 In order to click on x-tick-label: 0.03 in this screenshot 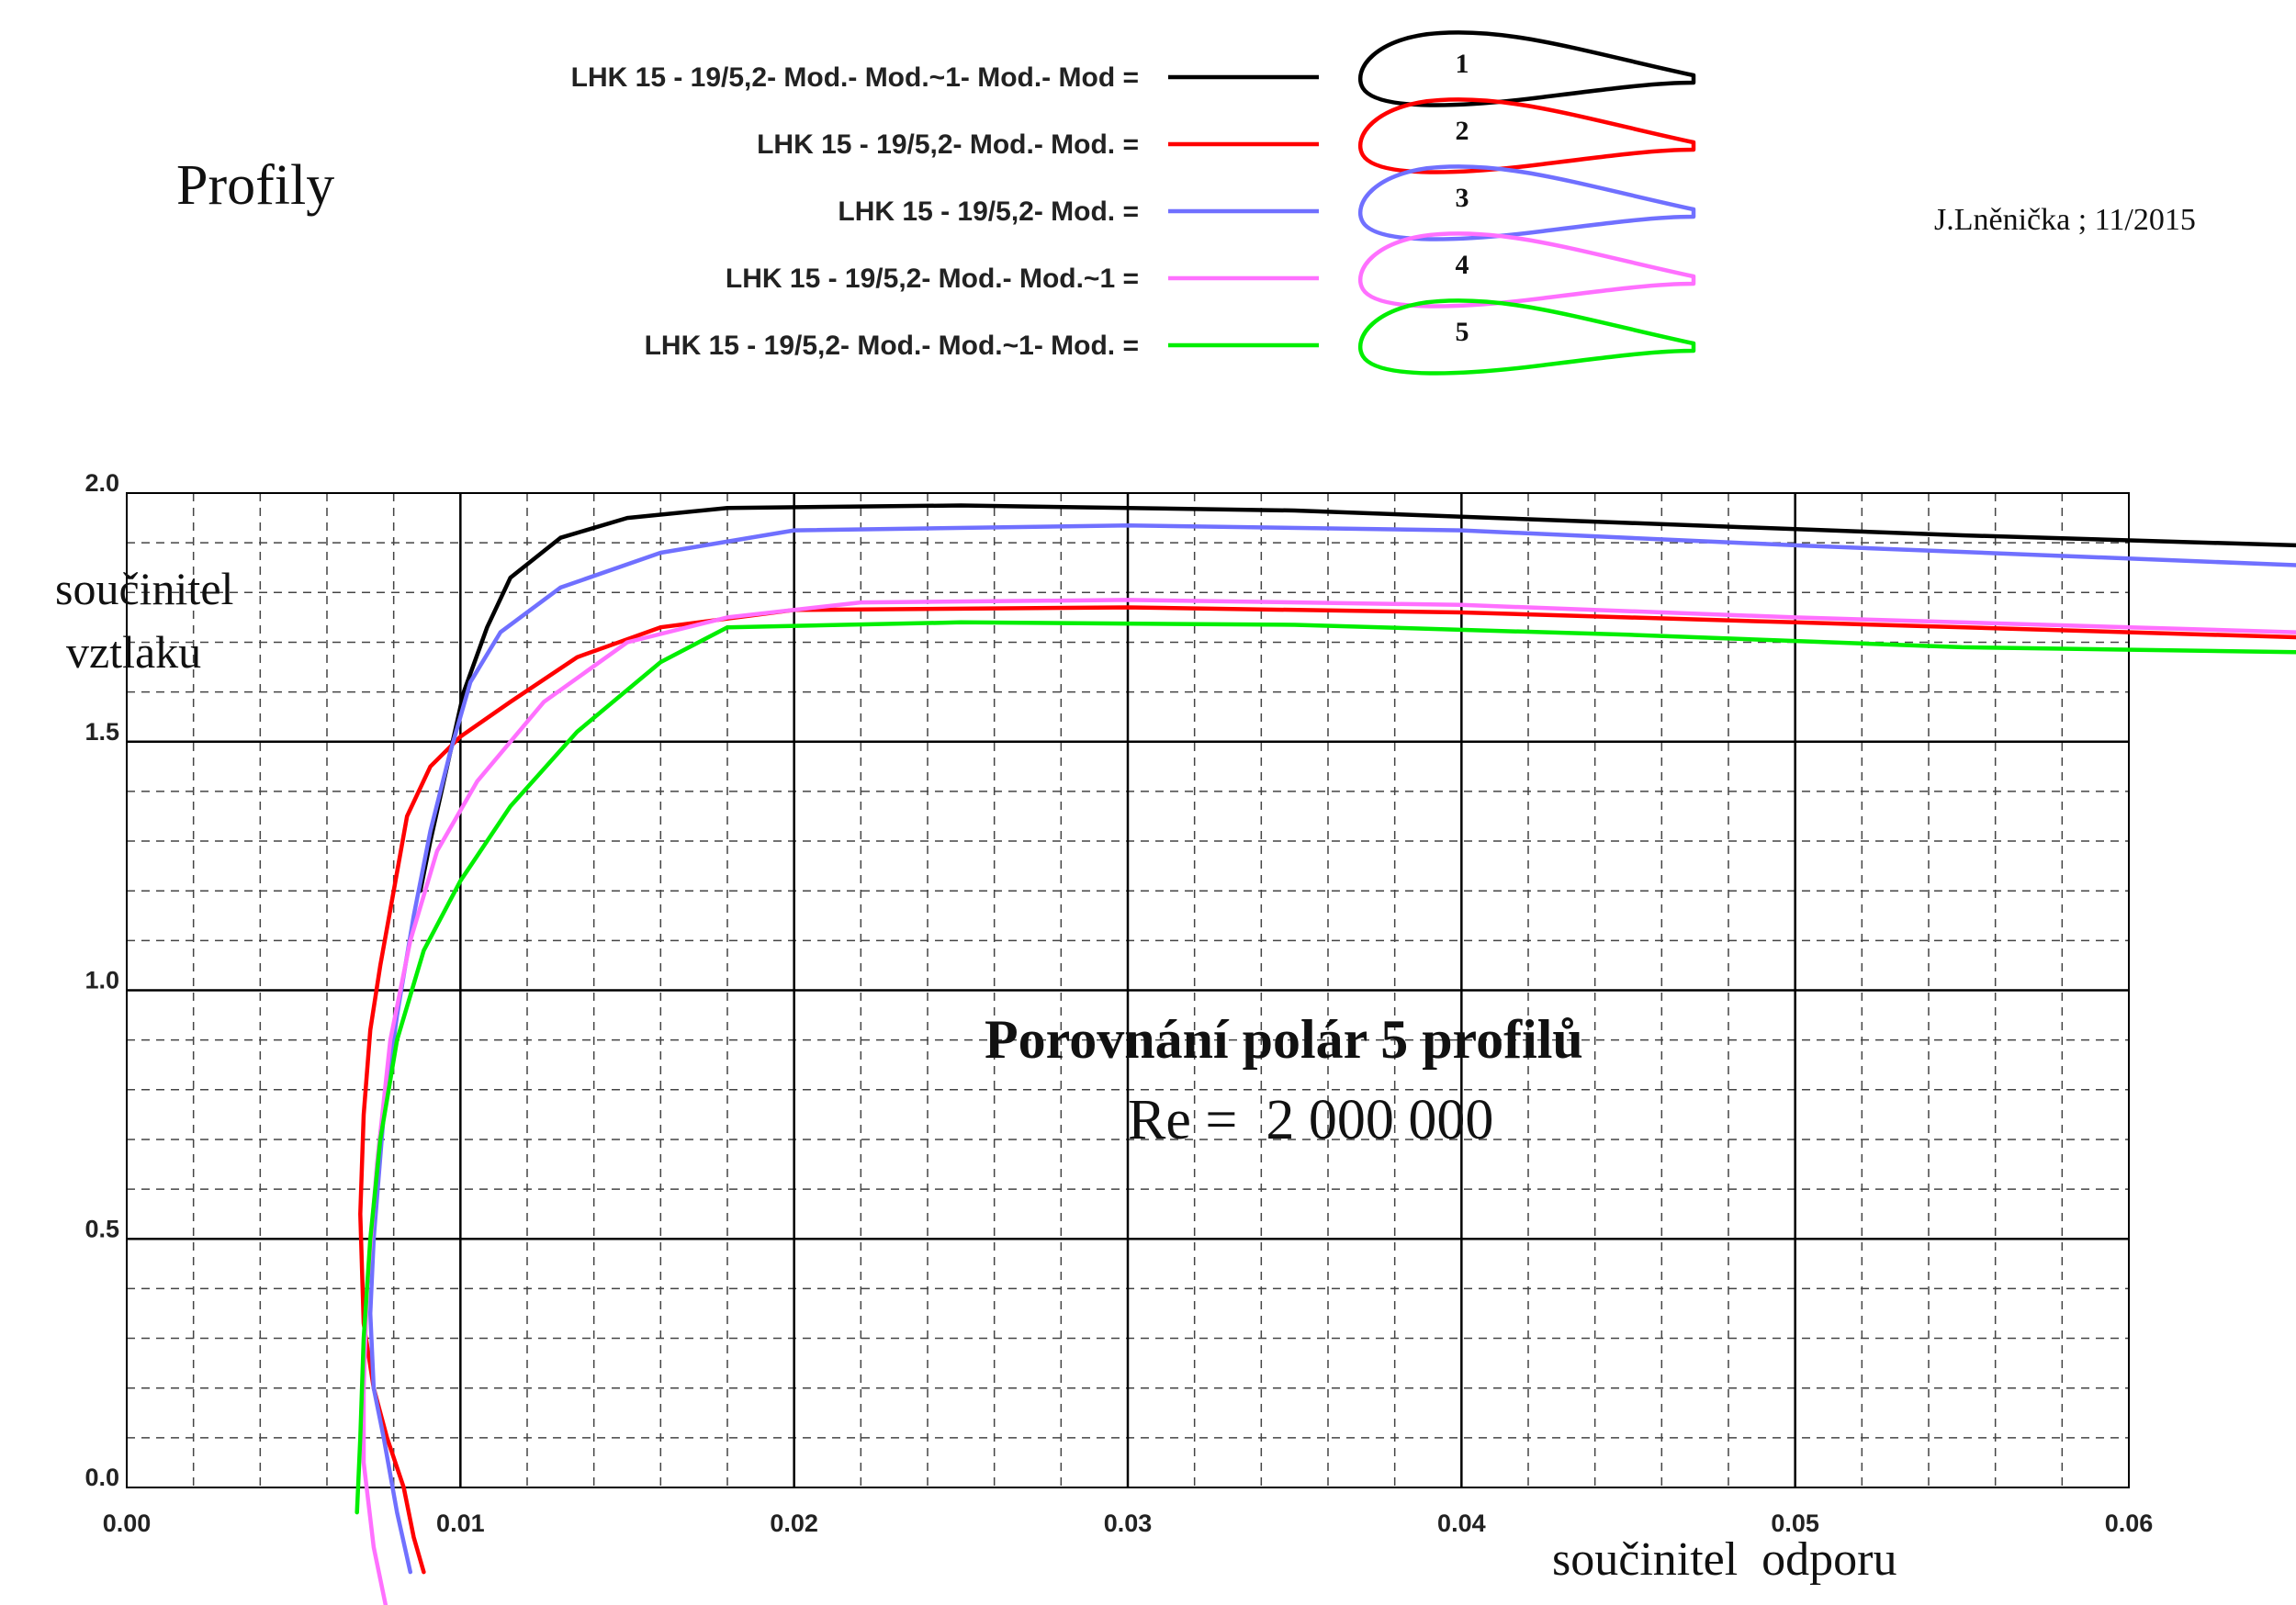, I will do `click(1128, 1523)`.